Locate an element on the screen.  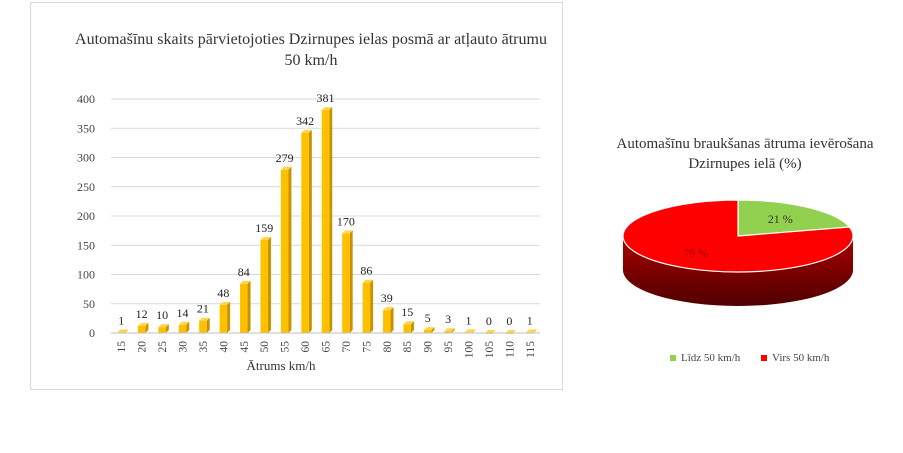
y-tick-label: 400 is located at coordinates (86, 99).